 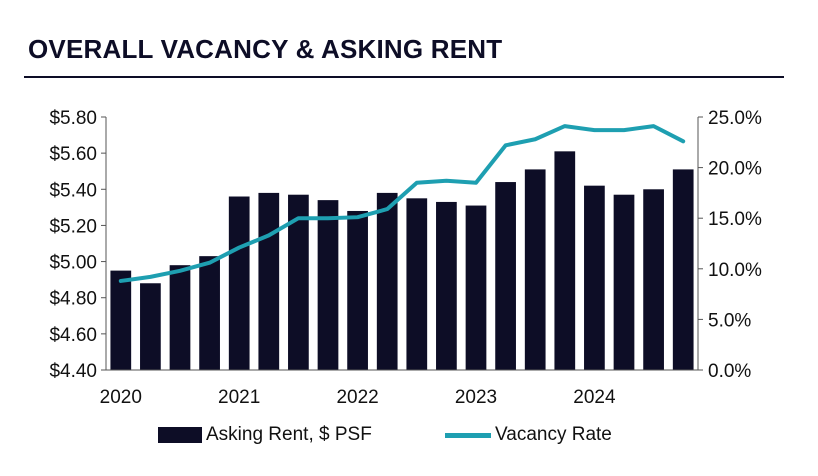 I want to click on x-axis-ticks: 2020 2021 2022 2023 2024, so click(x=358, y=397).